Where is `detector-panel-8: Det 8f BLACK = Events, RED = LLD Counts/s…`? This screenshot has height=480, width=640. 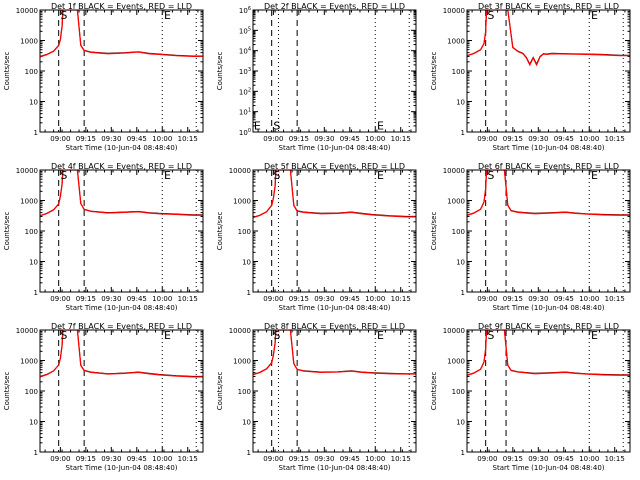 detector-panel-8: Det 8f BLACK = Events, RED = LLD Counts/s… is located at coordinates (316, 397).